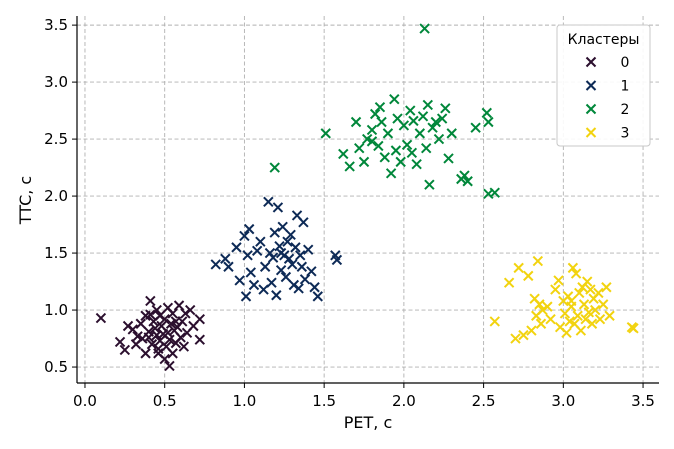  Describe the element at coordinates (643, 401) in the screenshot. I see `x-tick-label: 3.5` at that location.